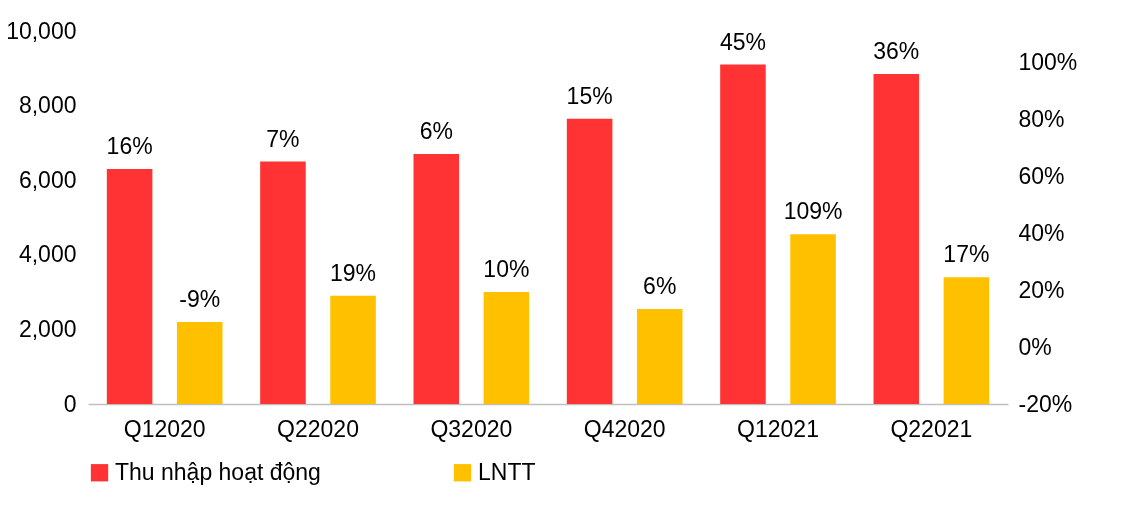  I want to click on y2-tick-label: 20%, so click(1041, 289).